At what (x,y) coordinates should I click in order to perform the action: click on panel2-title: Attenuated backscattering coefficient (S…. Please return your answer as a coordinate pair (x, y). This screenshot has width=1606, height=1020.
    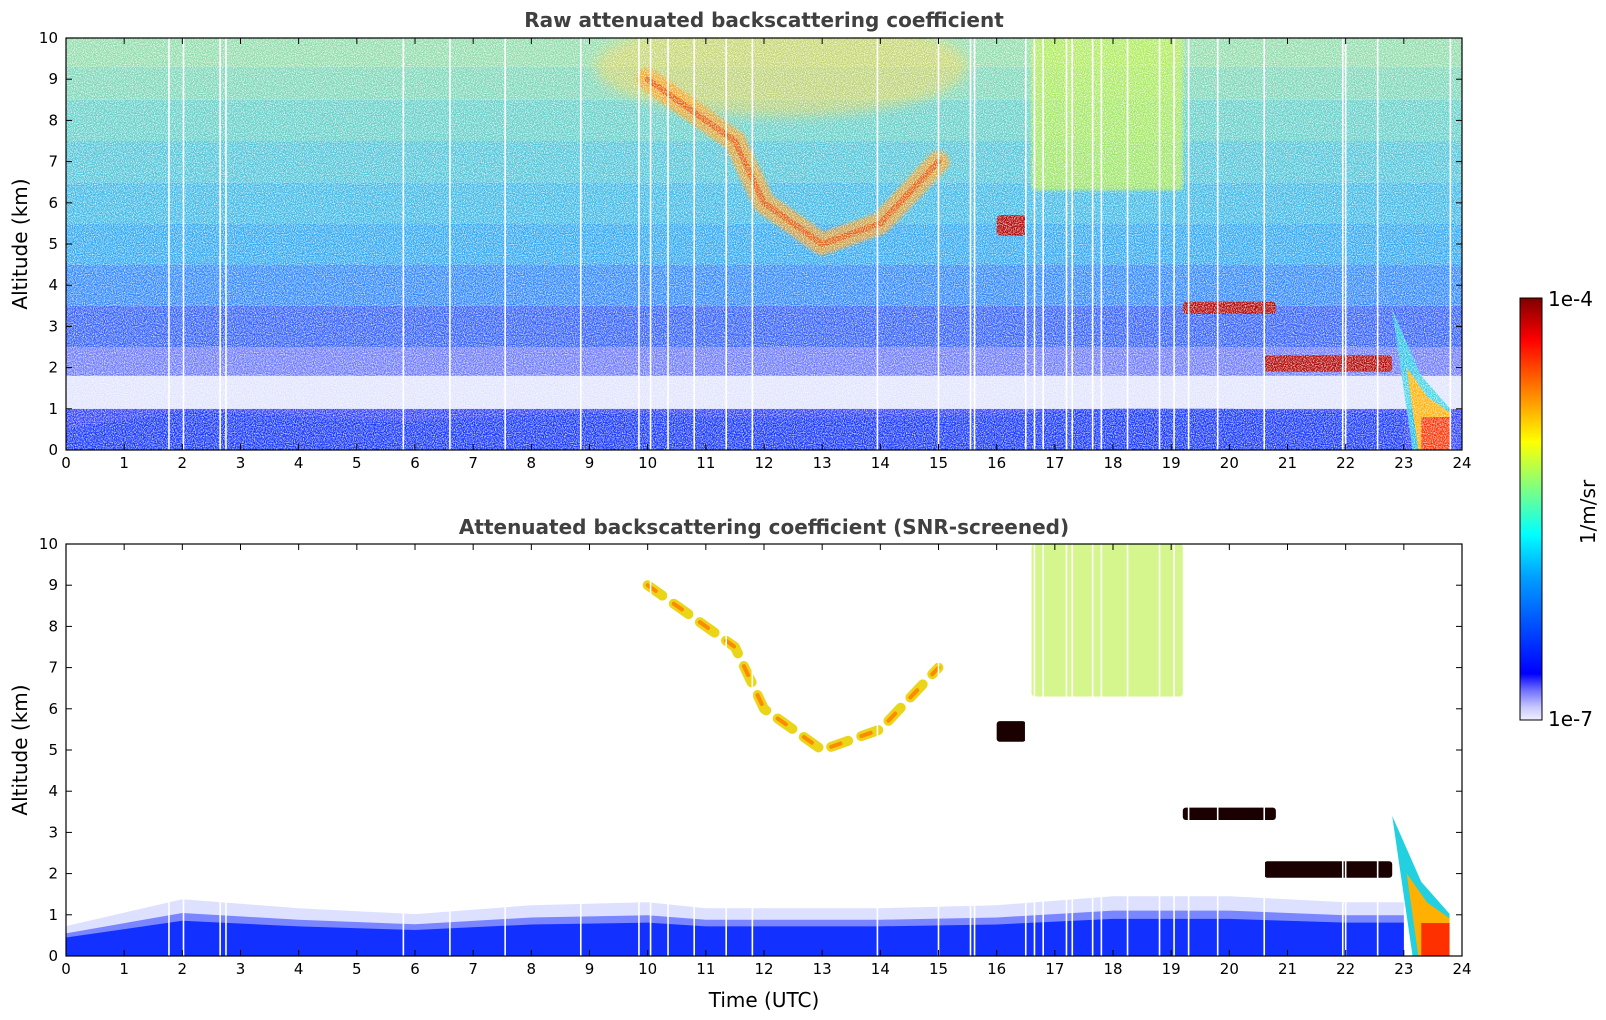
    Looking at the image, I should click on (764, 527).